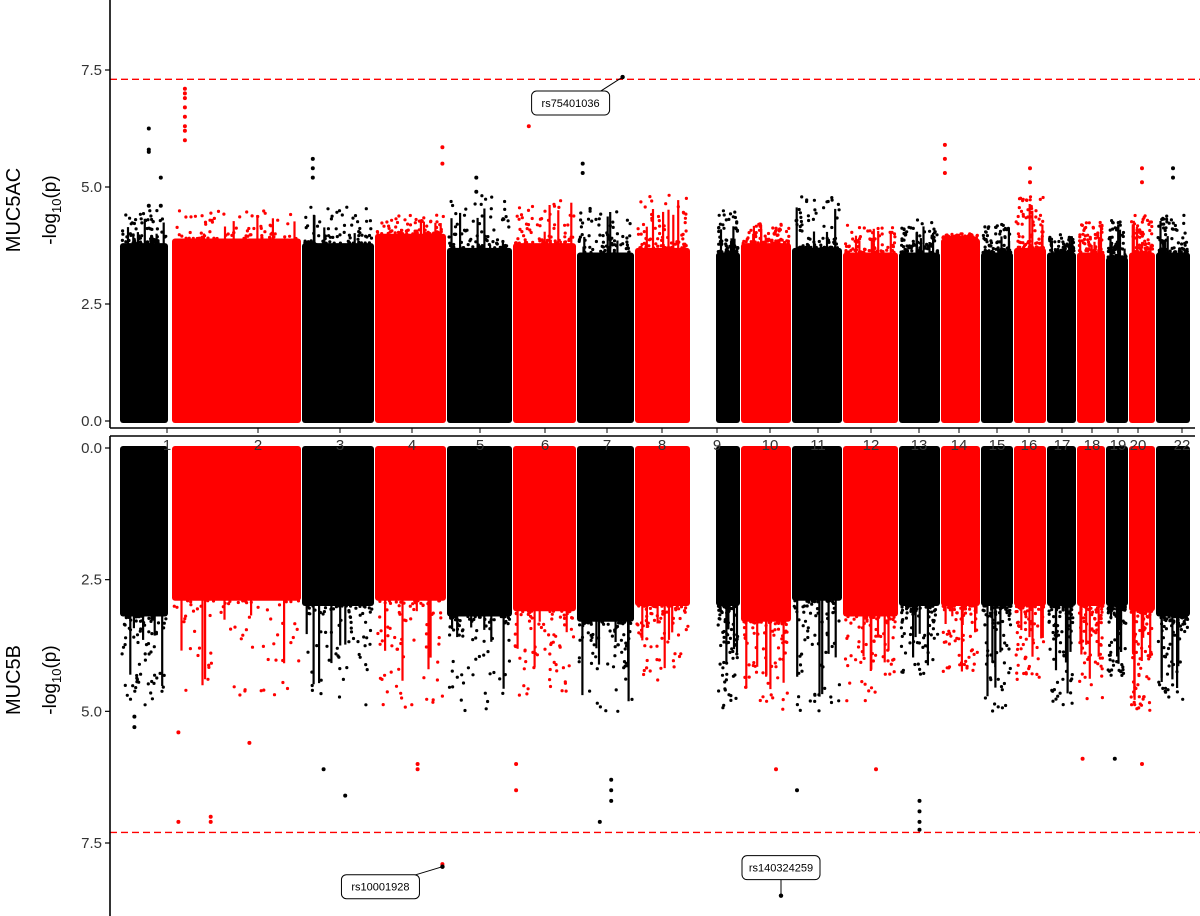 This screenshot has width=1200, height=916. Describe the element at coordinates (412, 445) in the screenshot. I see `chromosome-label: 4` at that location.